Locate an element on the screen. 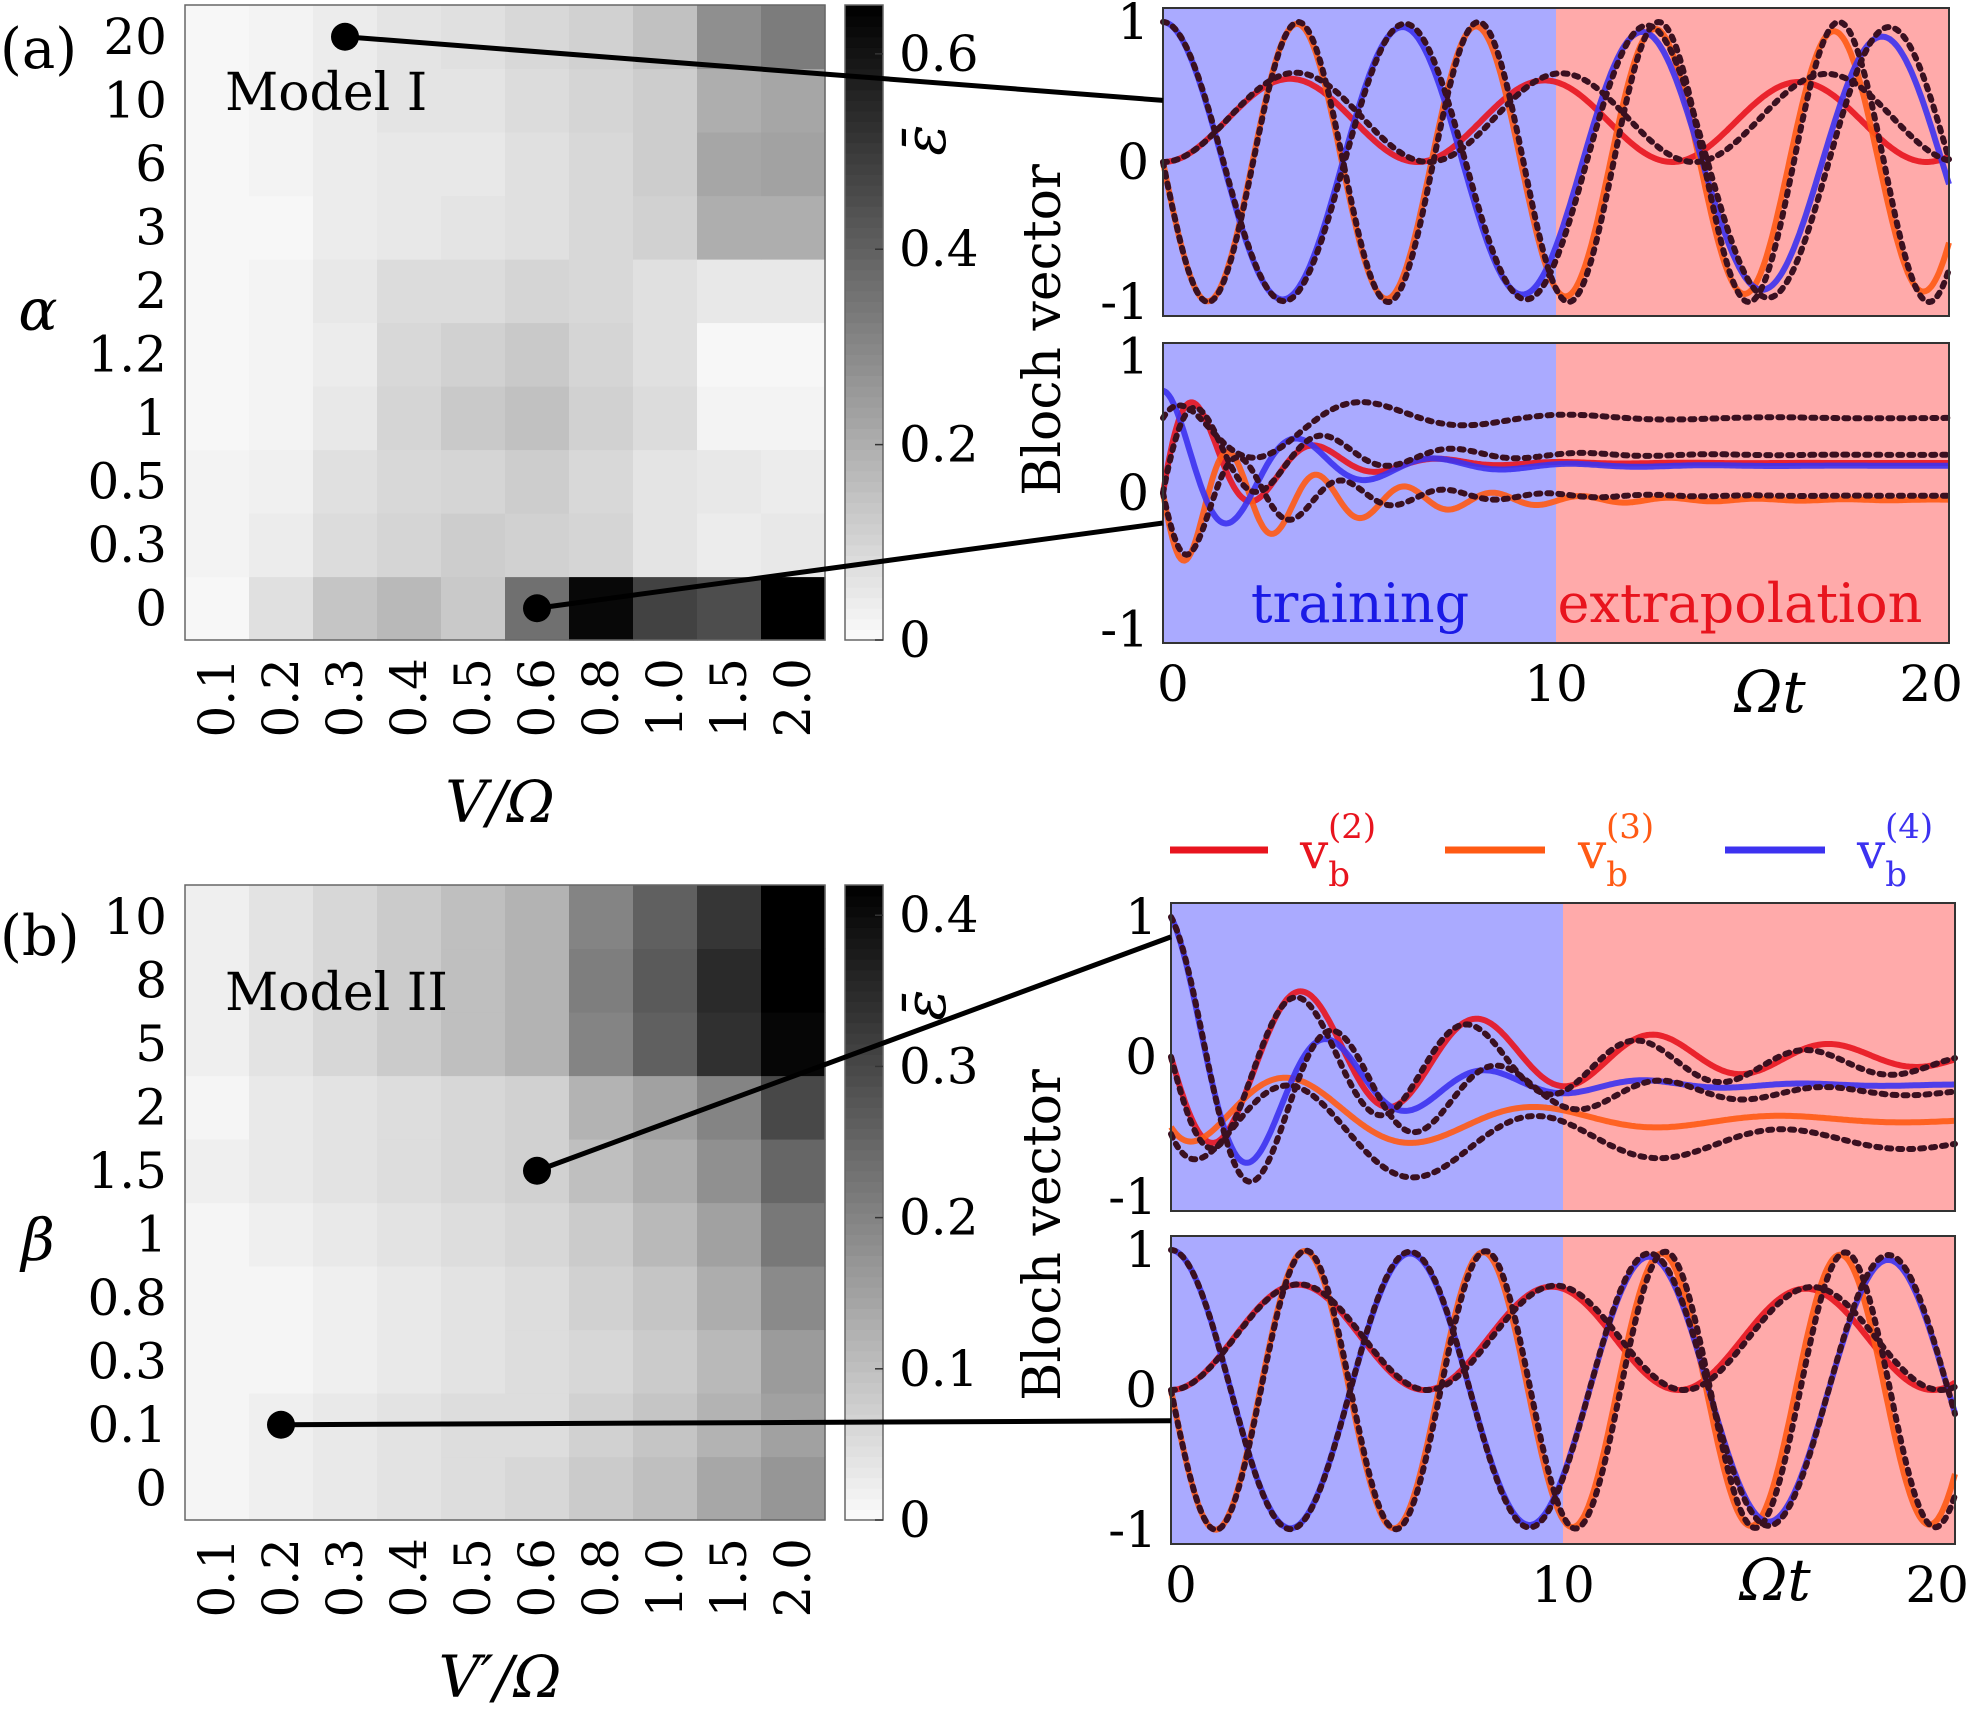 Image resolution: width=1982 pixels, height=1721 pixels. legend-v3-sup: (3) is located at coordinates (1630, 827).